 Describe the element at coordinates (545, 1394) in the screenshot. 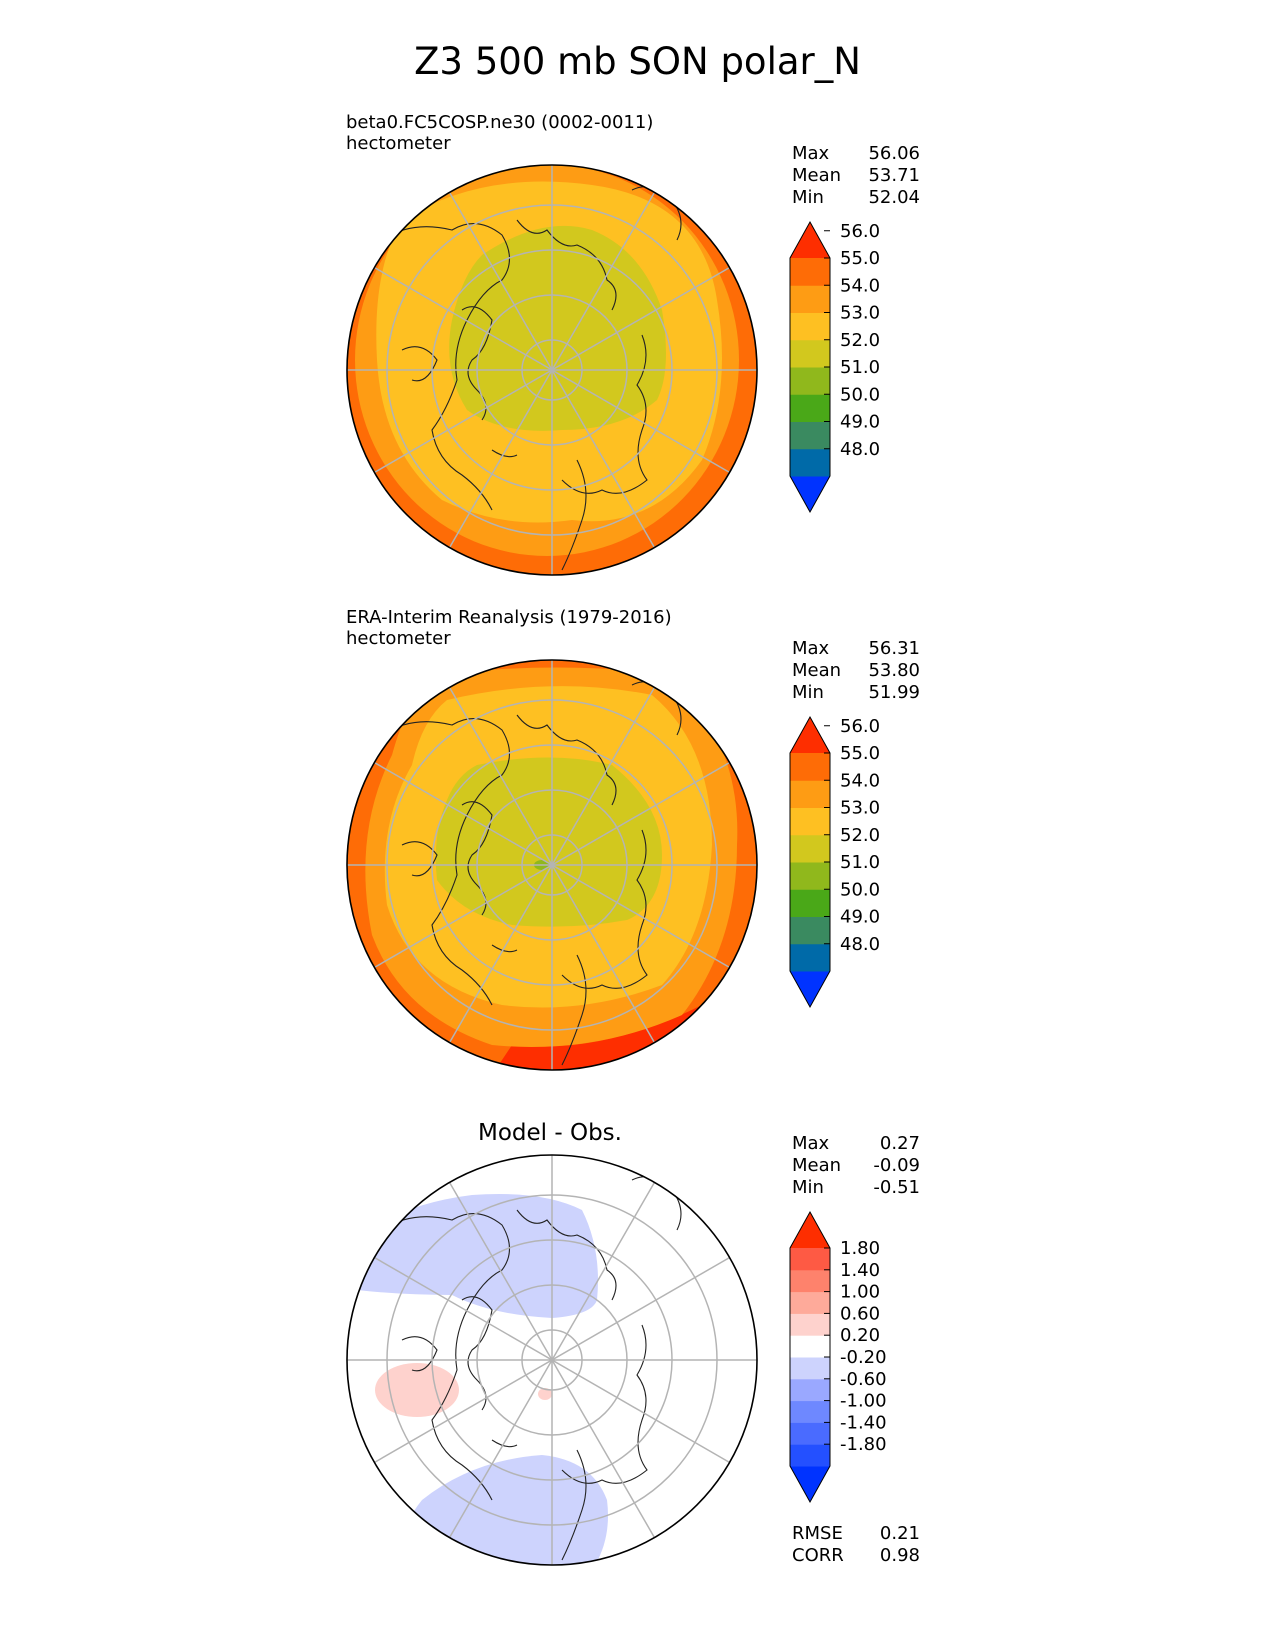

I see `positive-anomaly-center` at that location.